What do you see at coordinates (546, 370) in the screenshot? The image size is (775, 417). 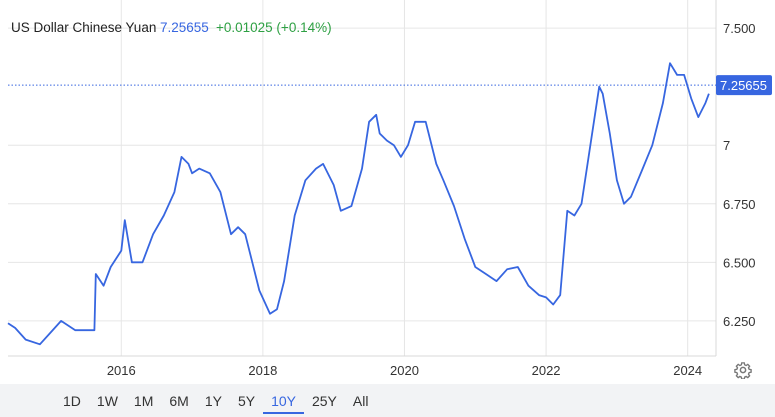 I see `x-tick-label: 2022` at bounding box center [546, 370].